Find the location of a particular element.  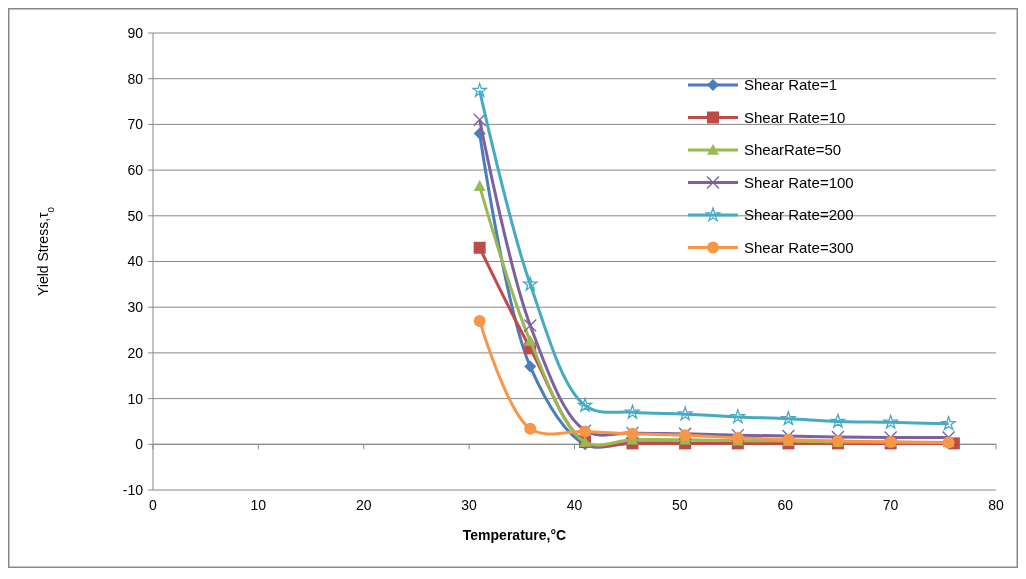

y-tick-label: 30 is located at coordinates (135, 307).